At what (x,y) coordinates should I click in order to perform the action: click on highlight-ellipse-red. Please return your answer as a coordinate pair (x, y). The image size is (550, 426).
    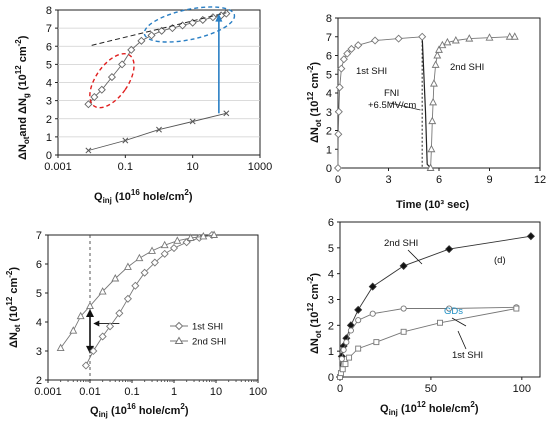
    Looking at the image, I should click on (112, 80).